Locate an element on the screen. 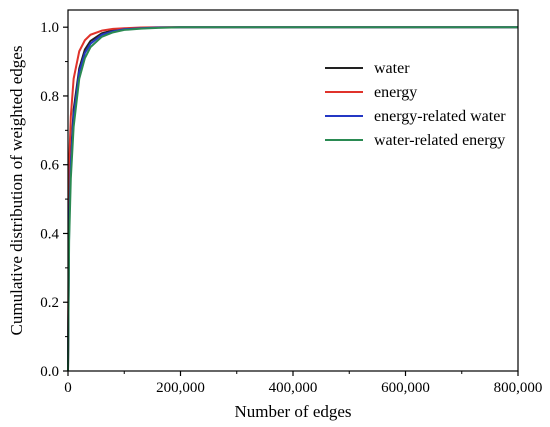 The image size is (550, 427). x-tick-label: 800,000 is located at coordinates (518, 388).